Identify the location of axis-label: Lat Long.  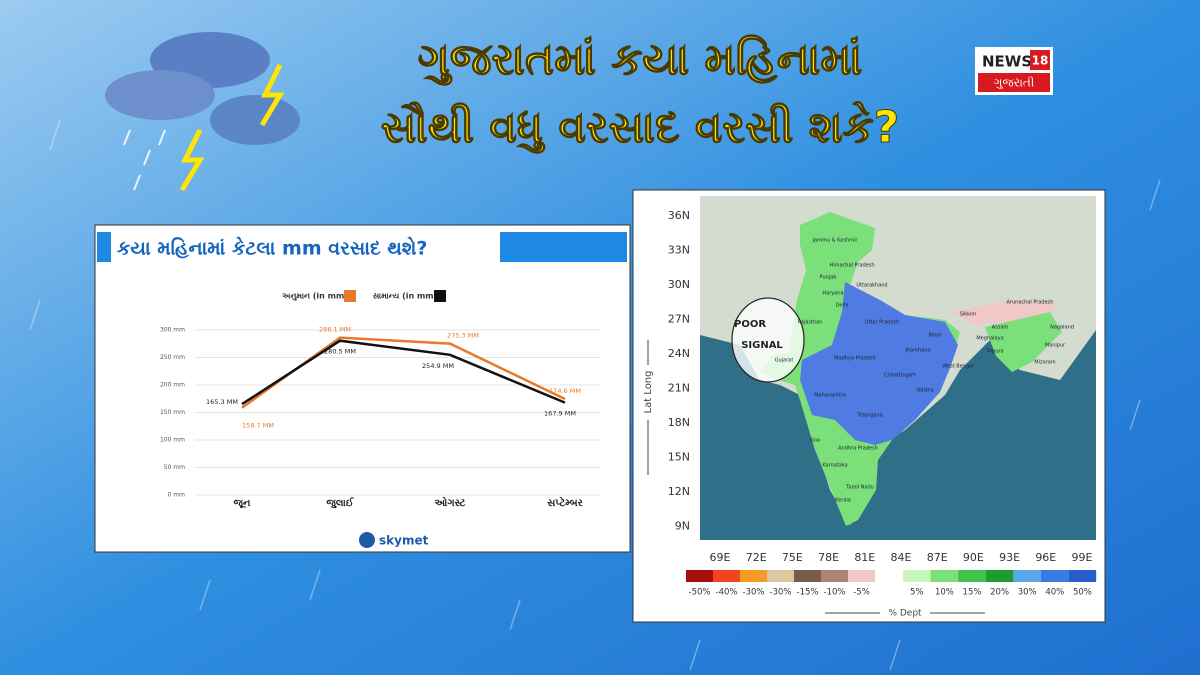
(648, 392).